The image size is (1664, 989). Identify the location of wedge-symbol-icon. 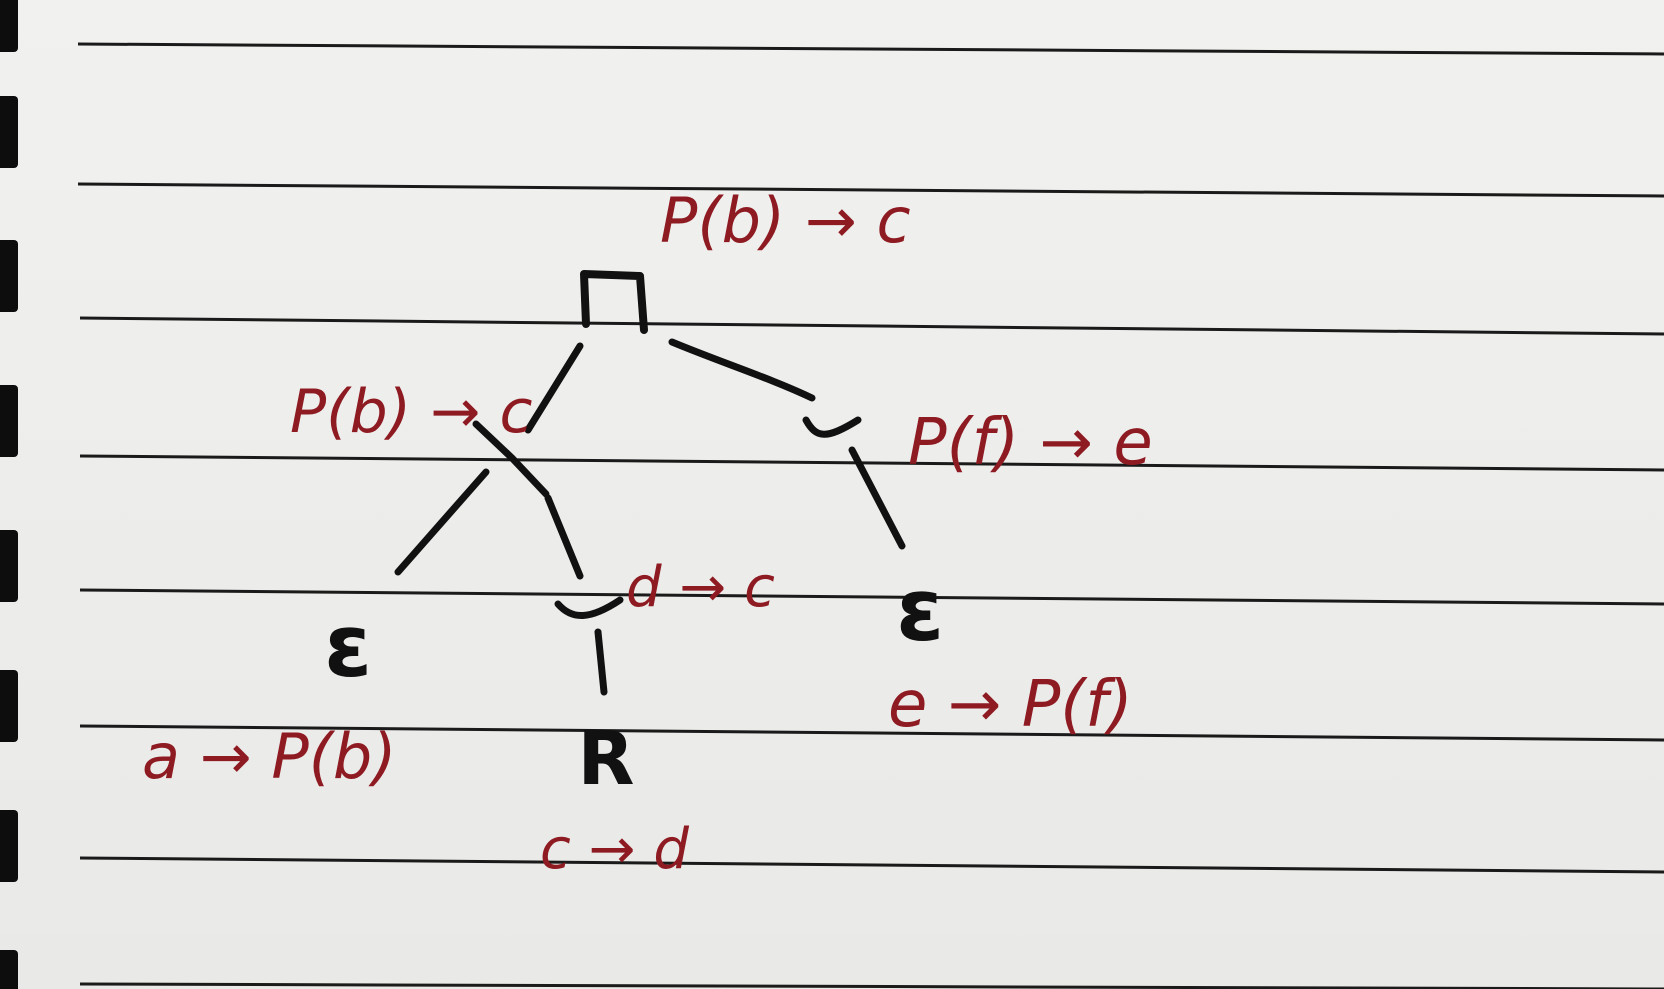
(511, 459).